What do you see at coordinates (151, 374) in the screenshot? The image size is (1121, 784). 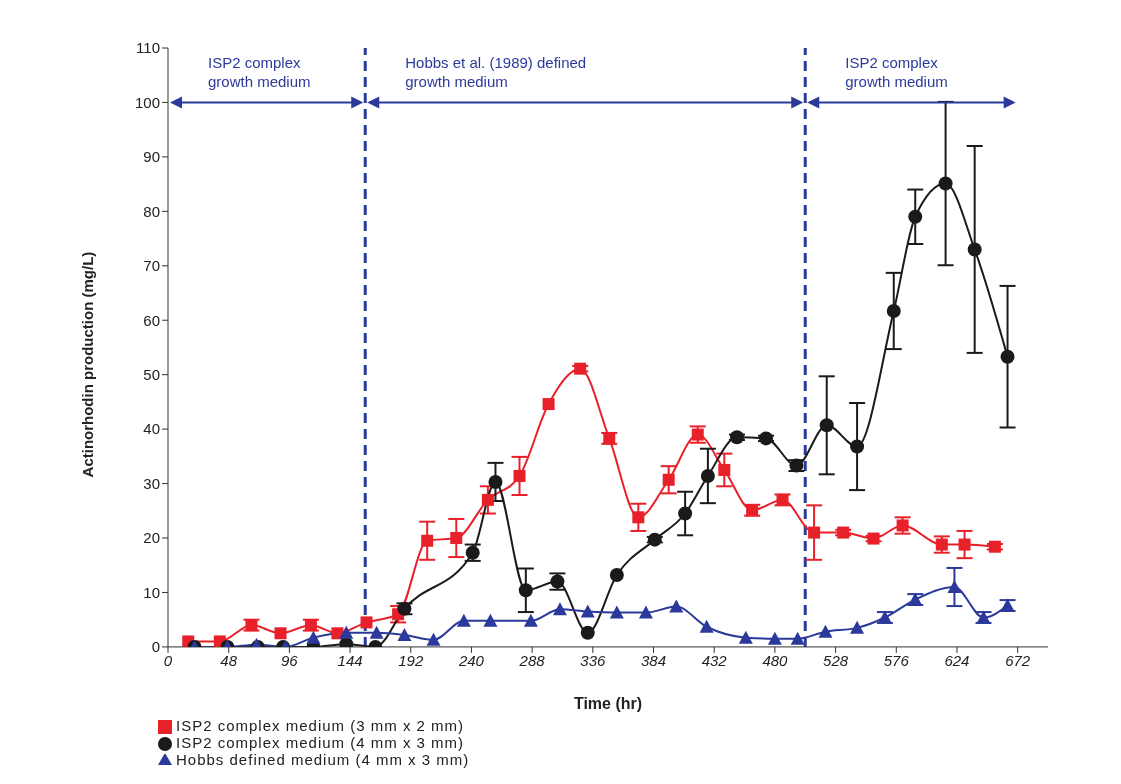 I see `y-tick-label: 50` at bounding box center [151, 374].